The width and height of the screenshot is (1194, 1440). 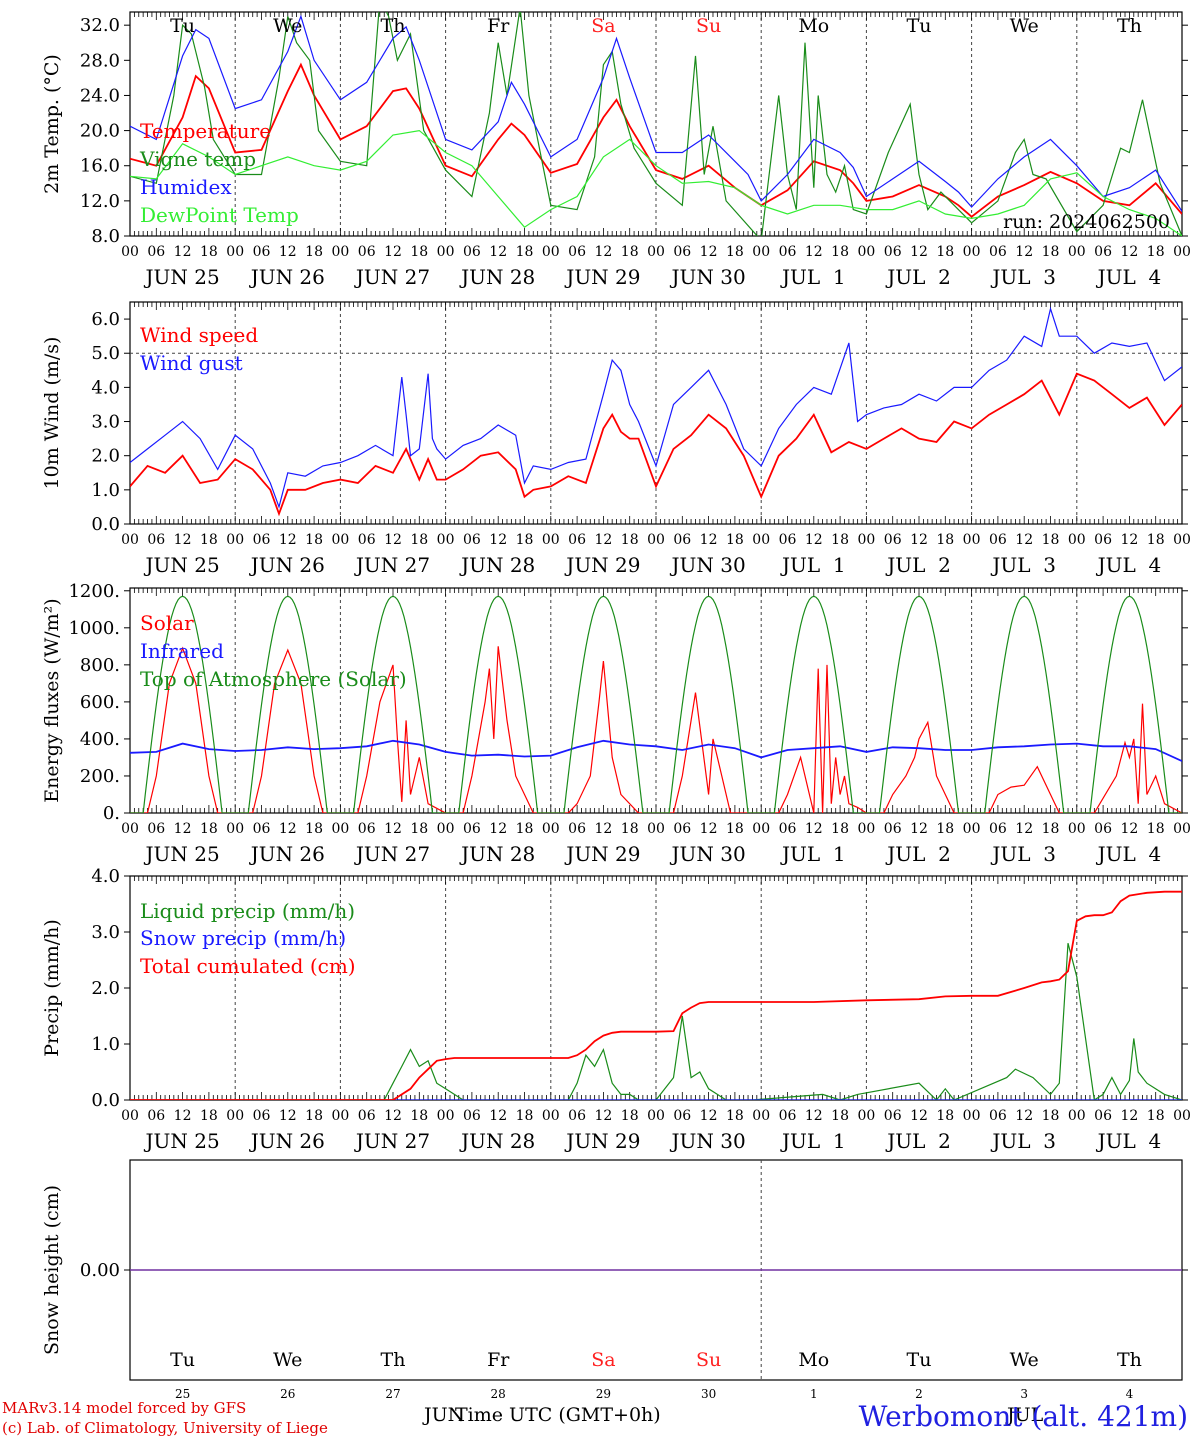 I want to click on day-number-label: 28, so click(x=498, y=1394).